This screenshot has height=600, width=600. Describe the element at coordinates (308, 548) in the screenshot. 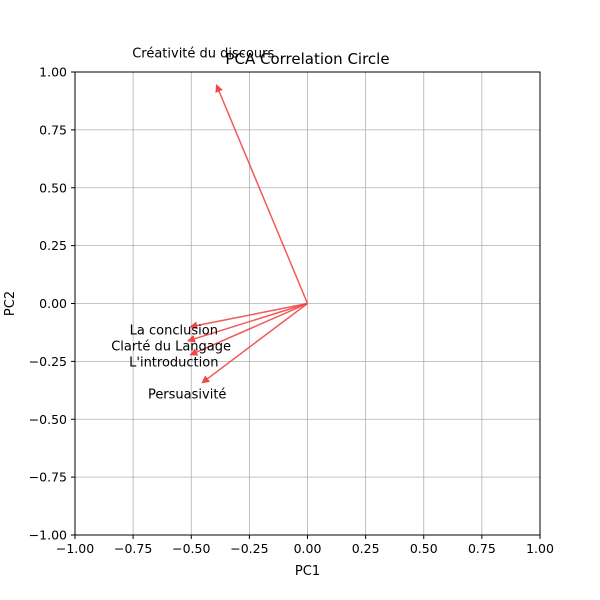

I see `x-tick-label: 0.00` at that location.